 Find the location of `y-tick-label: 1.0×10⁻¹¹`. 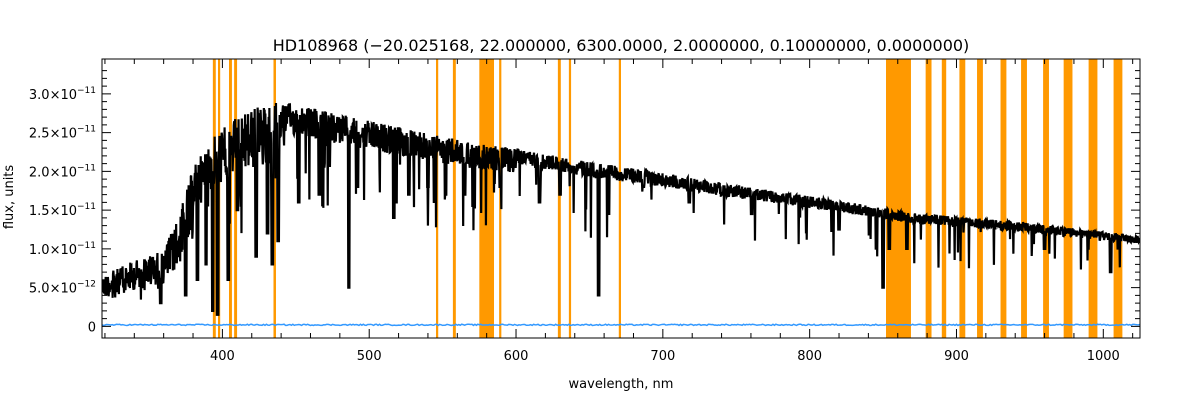

y-tick-label: 1.0×10⁻¹¹ is located at coordinates (62, 249).